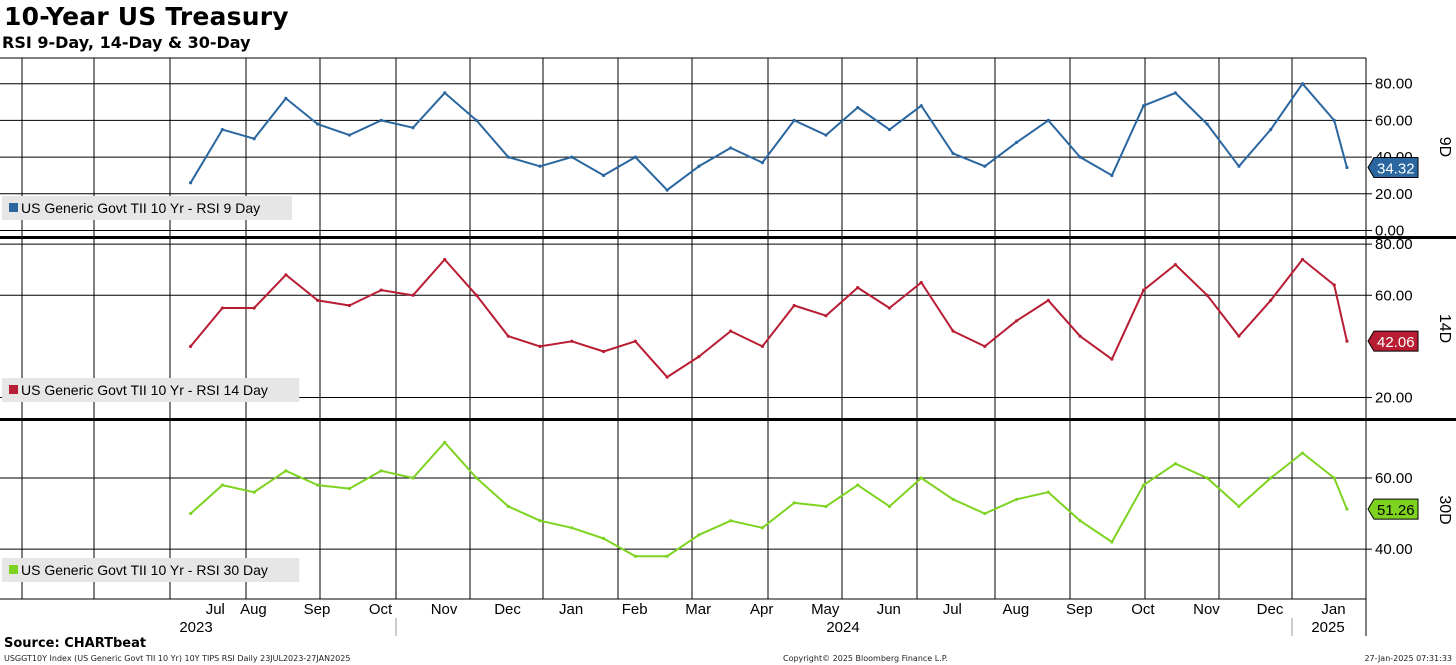  Describe the element at coordinates (146, 16) in the screenshot. I see `chart-title: 10-Year US Treasury` at that location.